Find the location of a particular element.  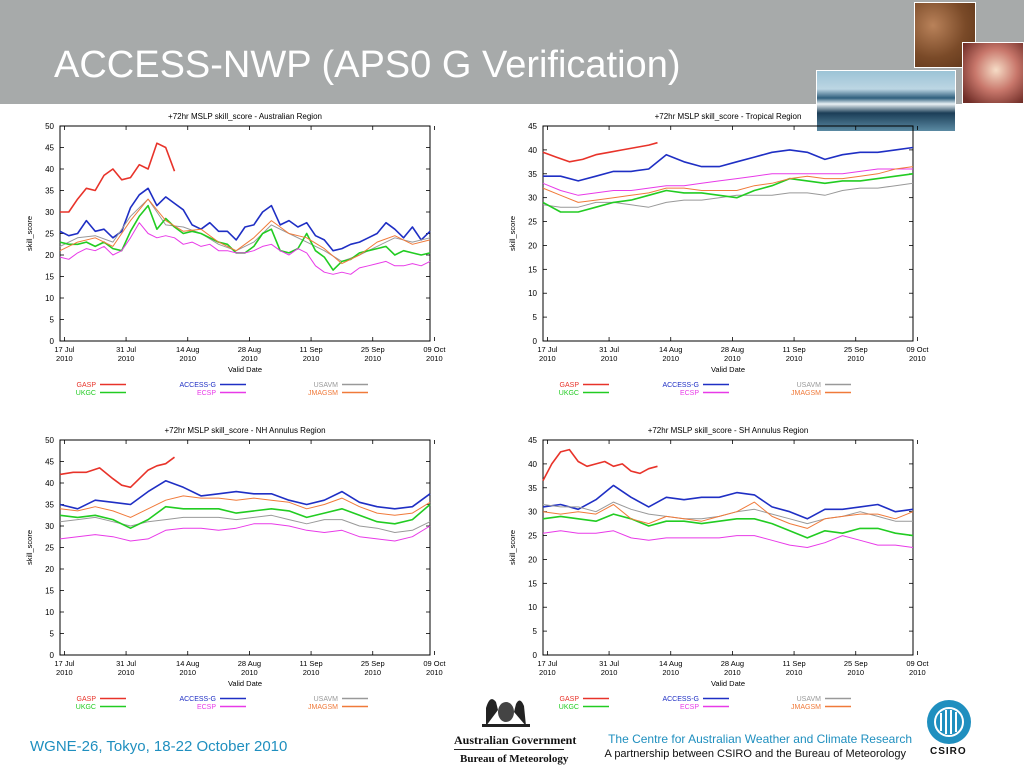

ocean-wave-photo is located at coordinates (886, 101).